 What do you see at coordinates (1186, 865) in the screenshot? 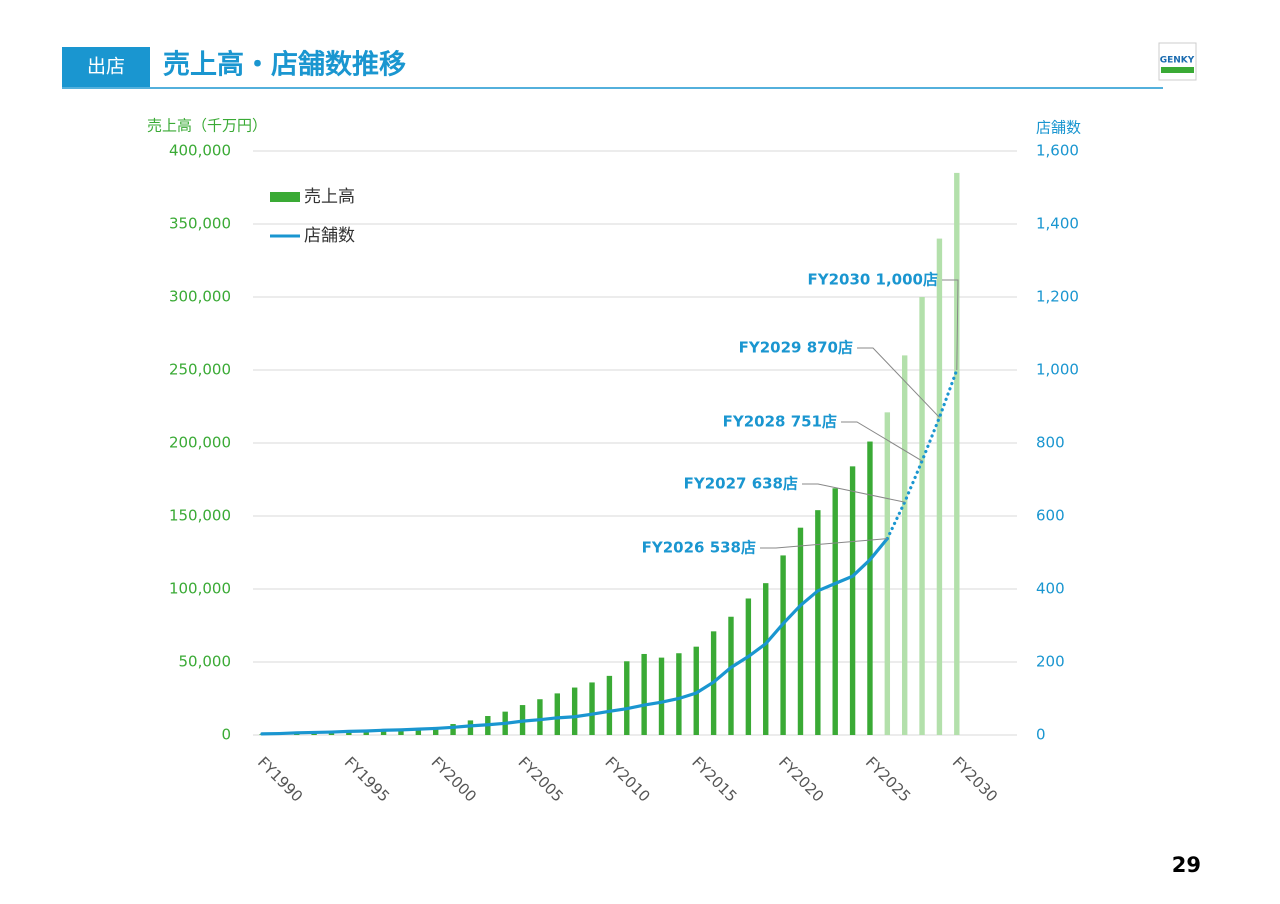
I see `page-number: 29` at bounding box center [1186, 865].